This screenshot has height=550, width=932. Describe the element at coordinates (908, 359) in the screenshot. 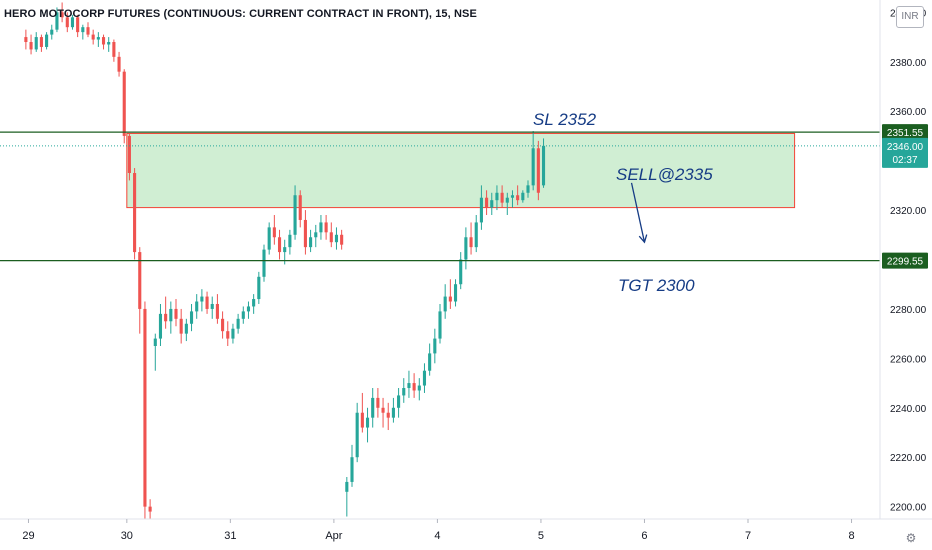

I see `y-tick-label: 2260.00` at that location.